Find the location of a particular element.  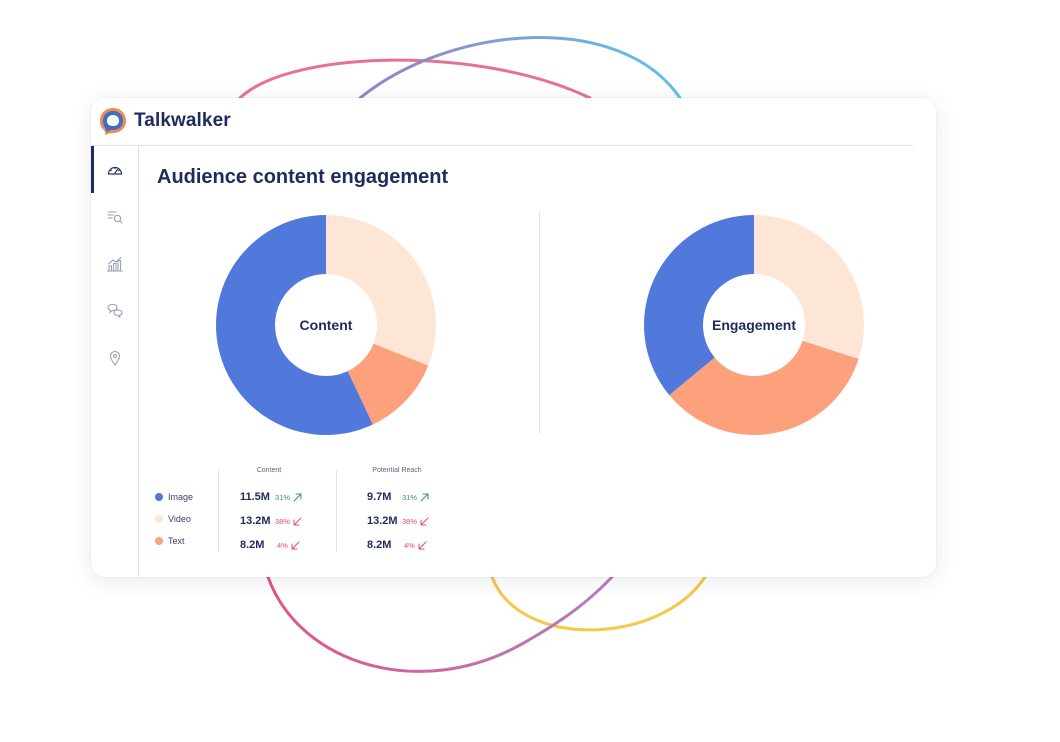

magenta-purple-curve is located at coordinates (440, 624).